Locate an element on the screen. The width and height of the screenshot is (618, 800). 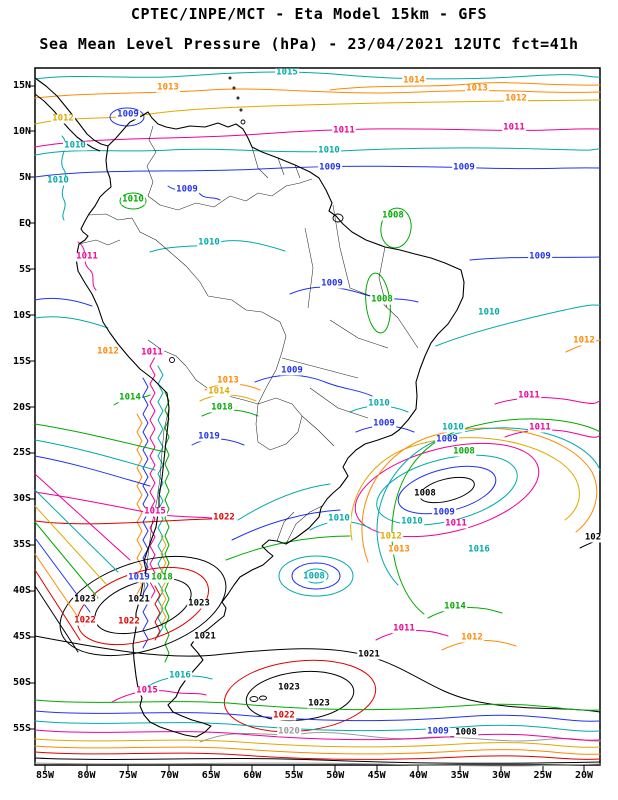
lon-tick-label: 60W is located at coordinates (252, 775).